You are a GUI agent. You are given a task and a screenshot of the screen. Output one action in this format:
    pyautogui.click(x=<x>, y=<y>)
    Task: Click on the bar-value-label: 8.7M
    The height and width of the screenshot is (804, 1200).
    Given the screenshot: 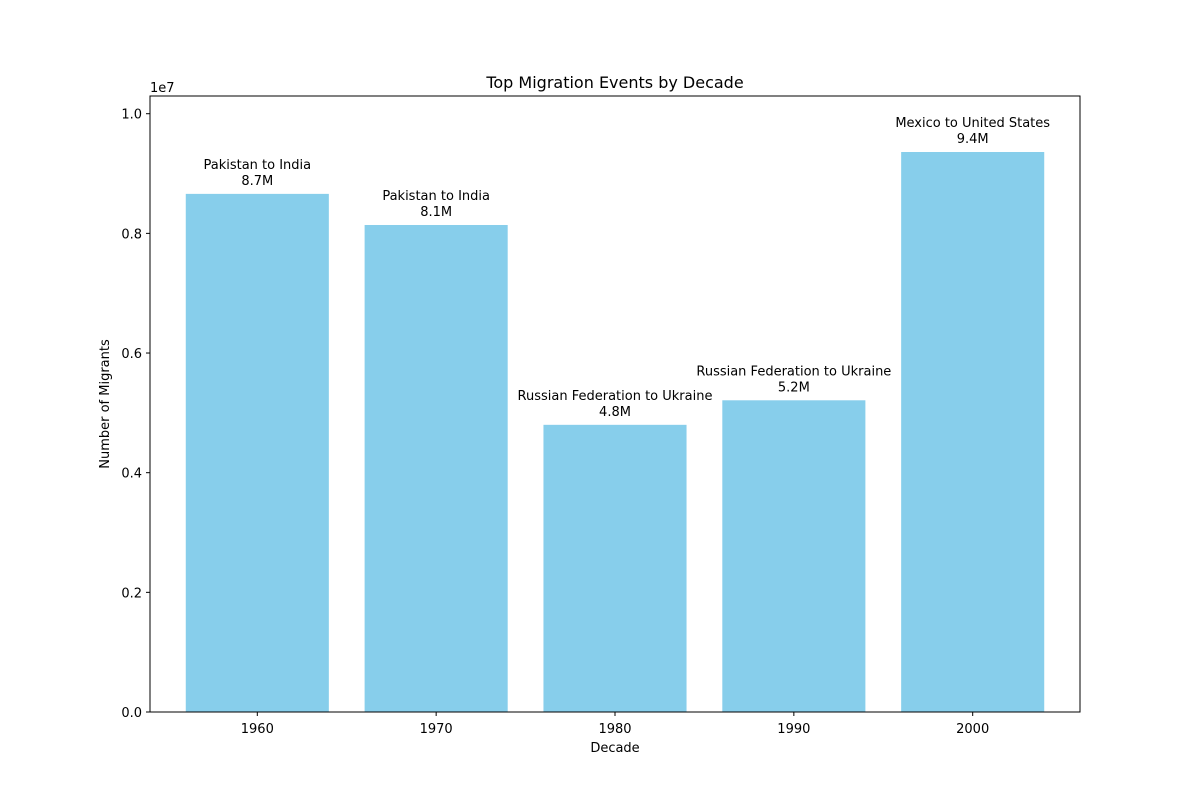 What is the action you would take?
    pyautogui.click(x=257, y=181)
    